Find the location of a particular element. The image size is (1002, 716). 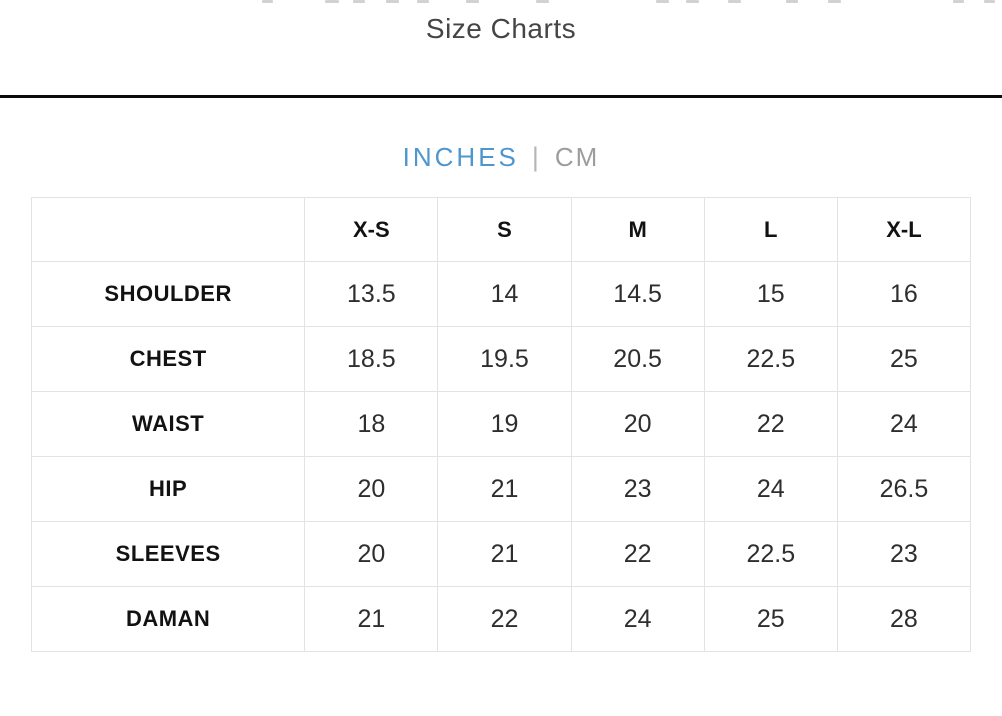

shoulder-x-l: 16 is located at coordinates (904, 294).